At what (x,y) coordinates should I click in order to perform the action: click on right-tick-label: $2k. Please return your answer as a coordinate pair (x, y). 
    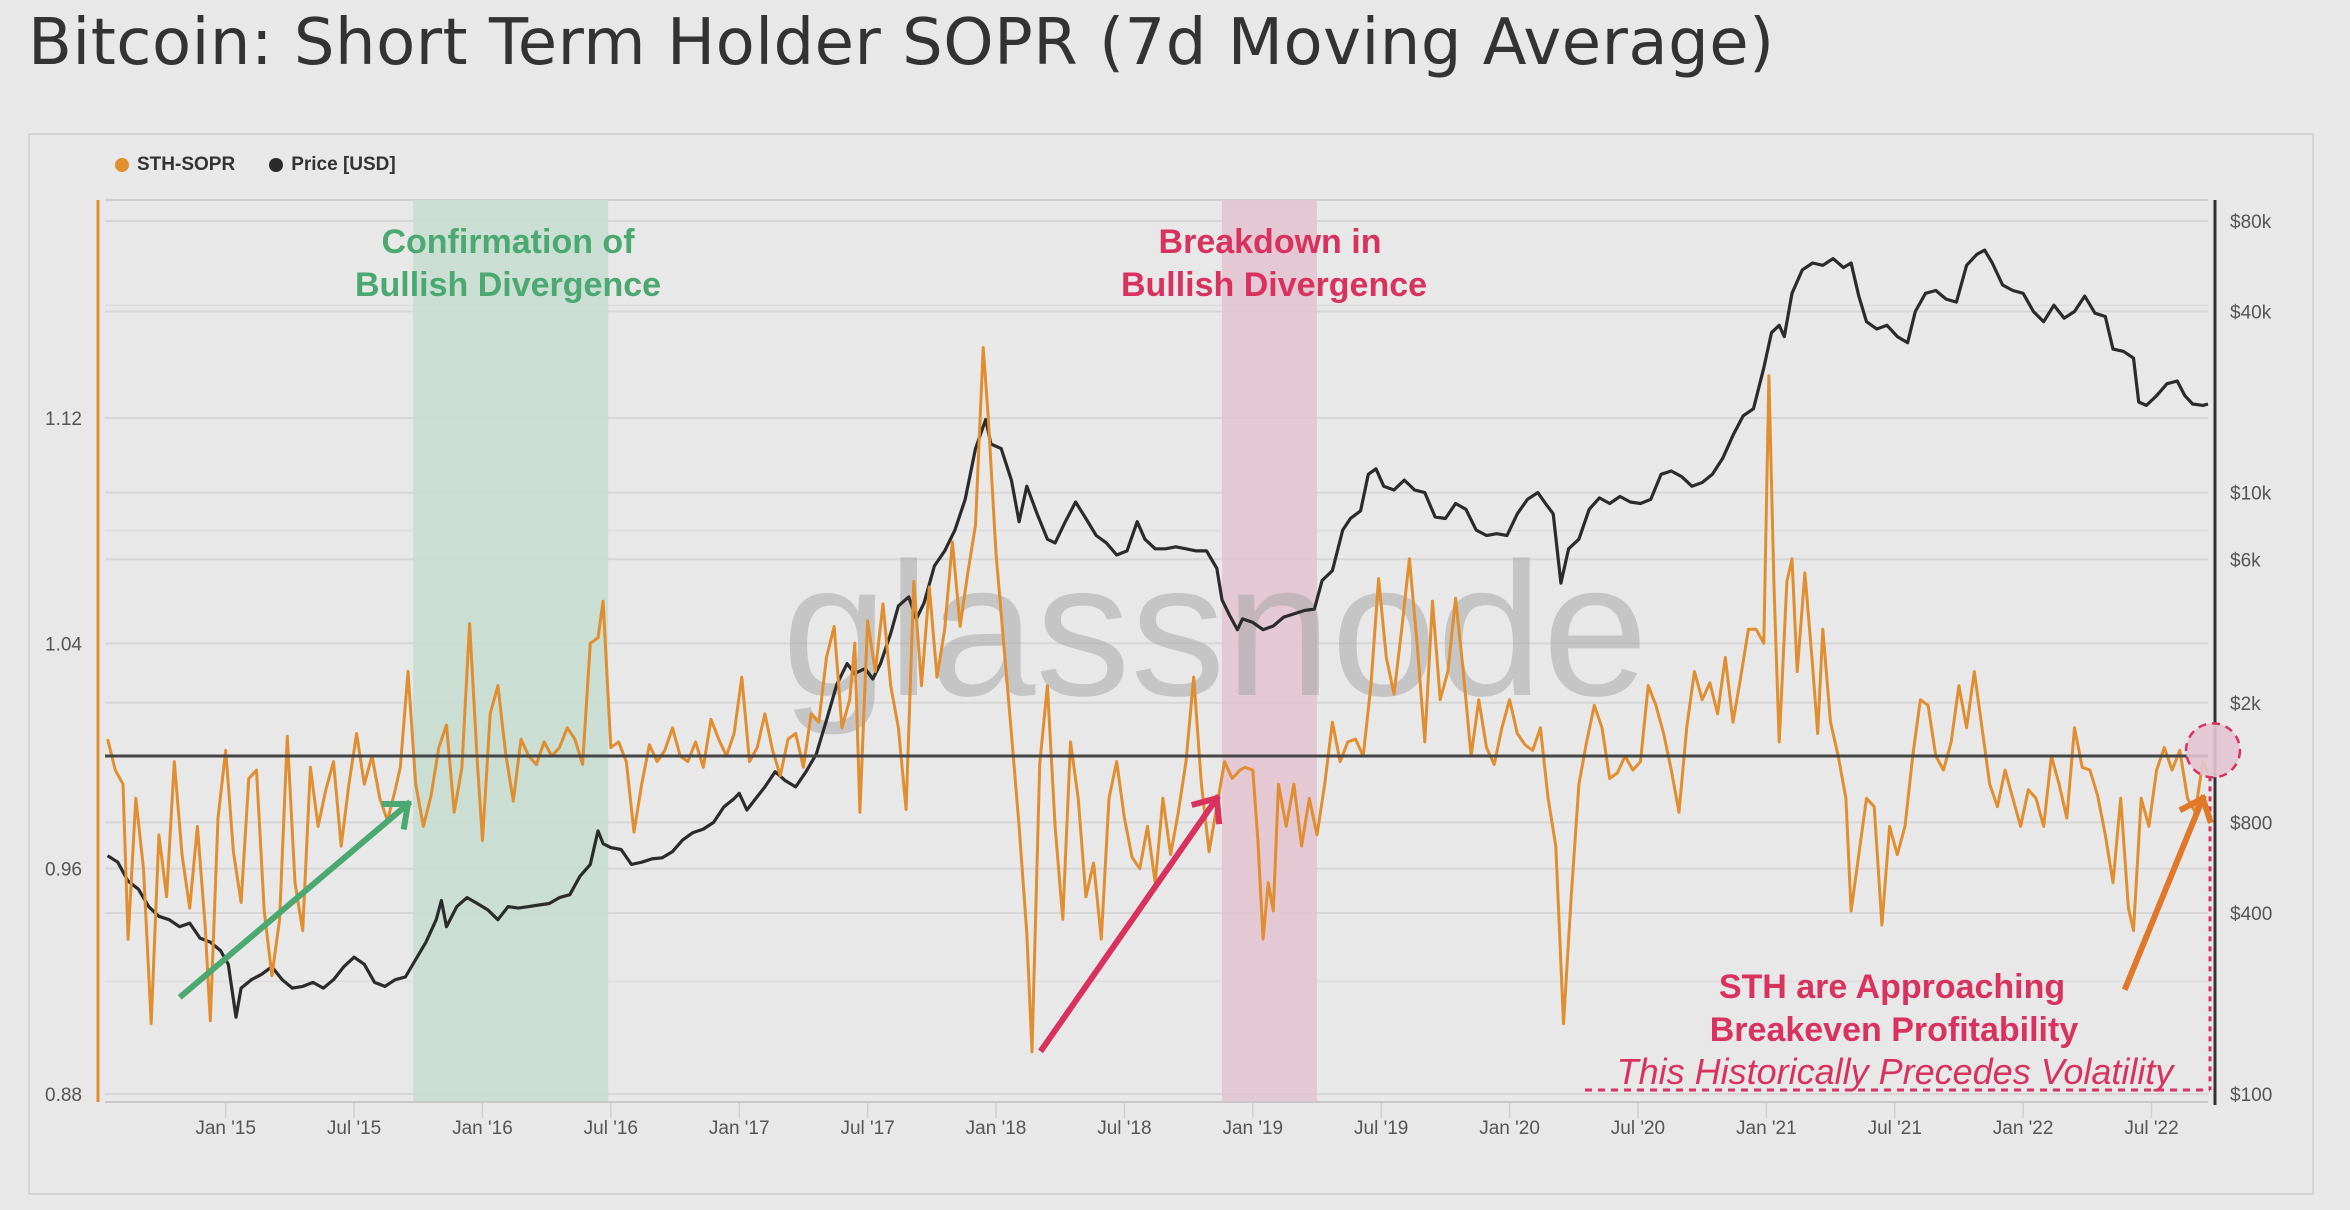
    Looking at the image, I should click on (2245, 704).